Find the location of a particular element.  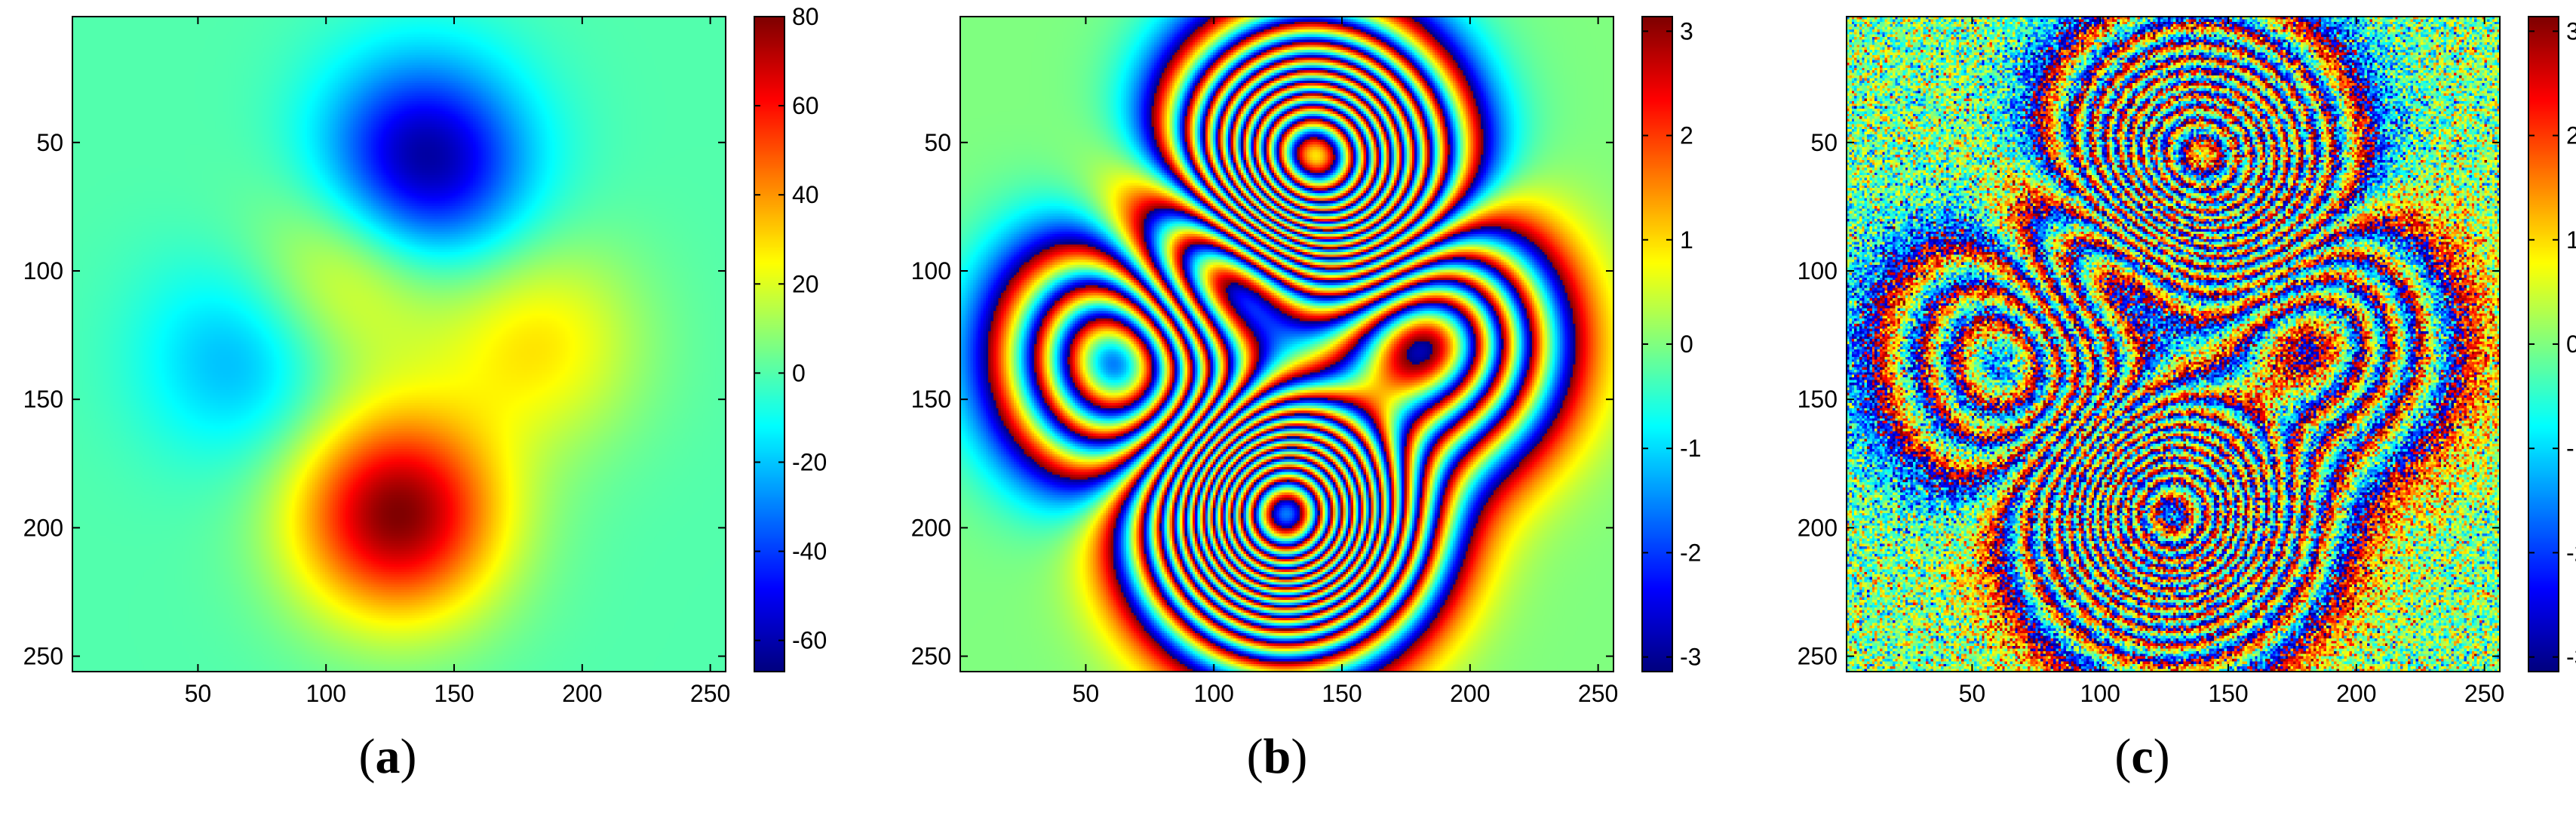

y-tick-label-a: 50 is located at coordinates (49, 142).